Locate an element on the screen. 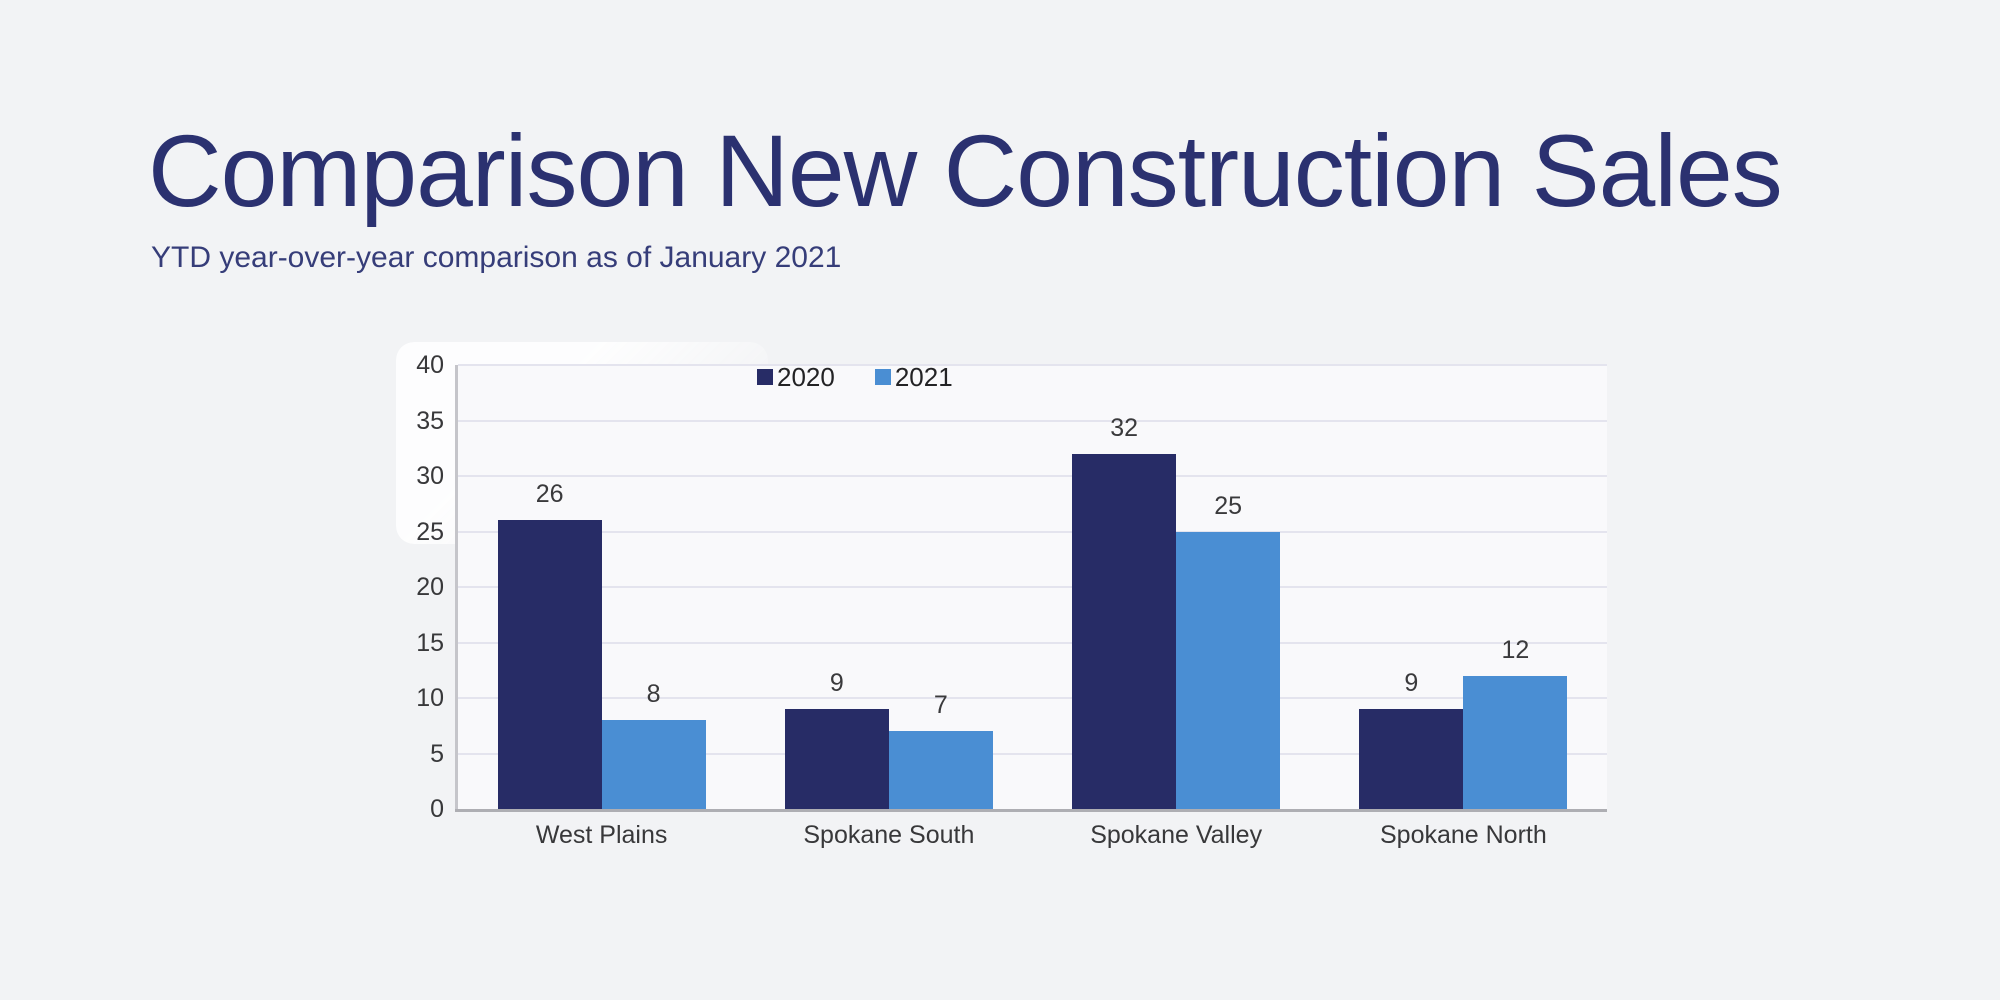  bar-2021-spokane-valley is located at coordinates (1228, 670).